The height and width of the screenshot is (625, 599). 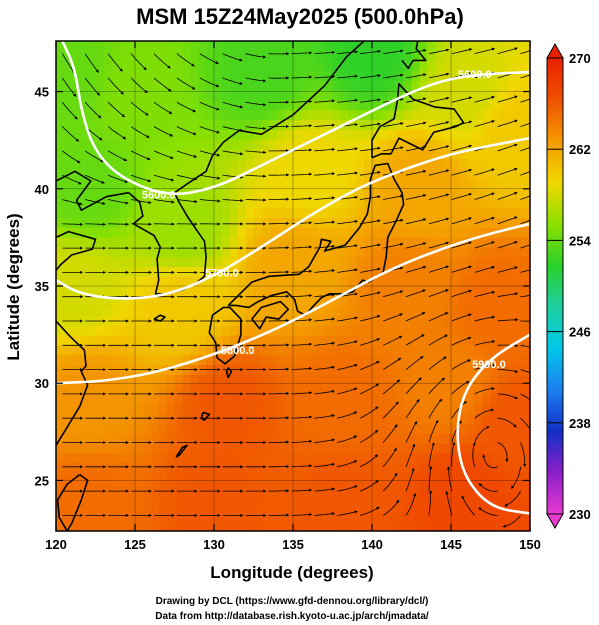 What do you see at coordinates (159, 196) in the screenshot?
I see `contour-label: 5600.0` at bounding box center [159, 196].